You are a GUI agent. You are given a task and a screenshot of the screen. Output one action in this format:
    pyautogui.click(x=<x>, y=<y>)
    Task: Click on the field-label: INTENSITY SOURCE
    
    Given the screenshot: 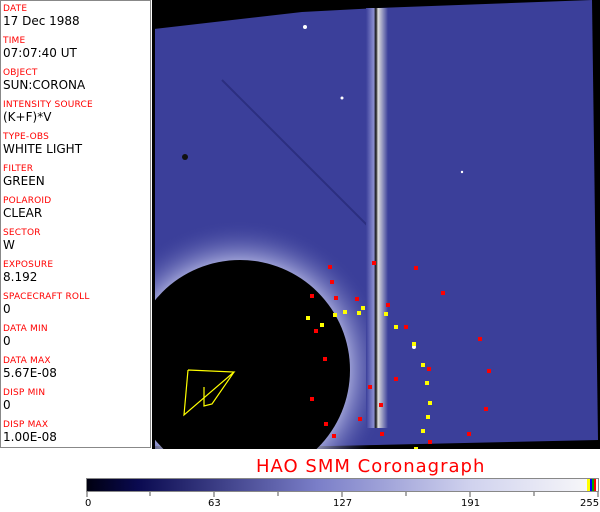 What is the action you would take?
    pyautogui.click(x=48, y=105)
    